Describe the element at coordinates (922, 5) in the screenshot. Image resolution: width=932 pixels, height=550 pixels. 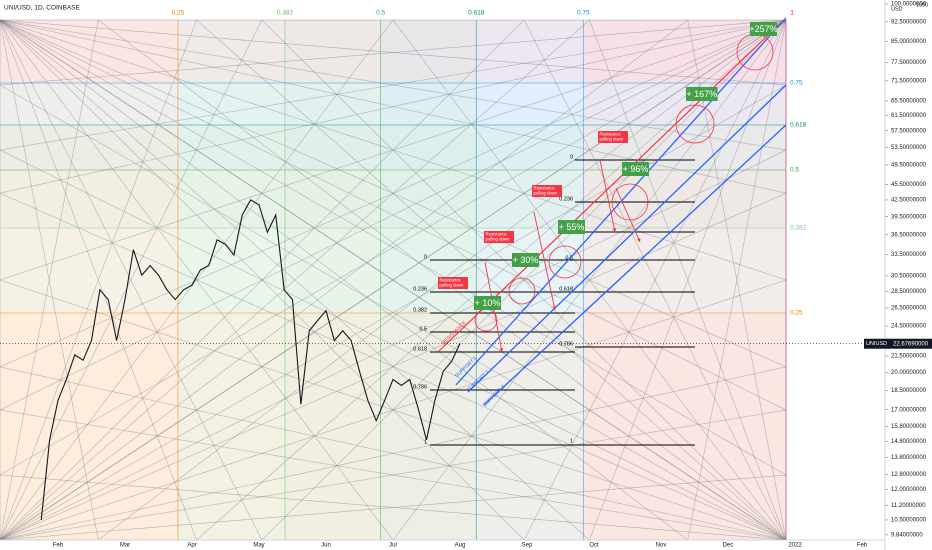
I see `scale-label: 1000` at that location.